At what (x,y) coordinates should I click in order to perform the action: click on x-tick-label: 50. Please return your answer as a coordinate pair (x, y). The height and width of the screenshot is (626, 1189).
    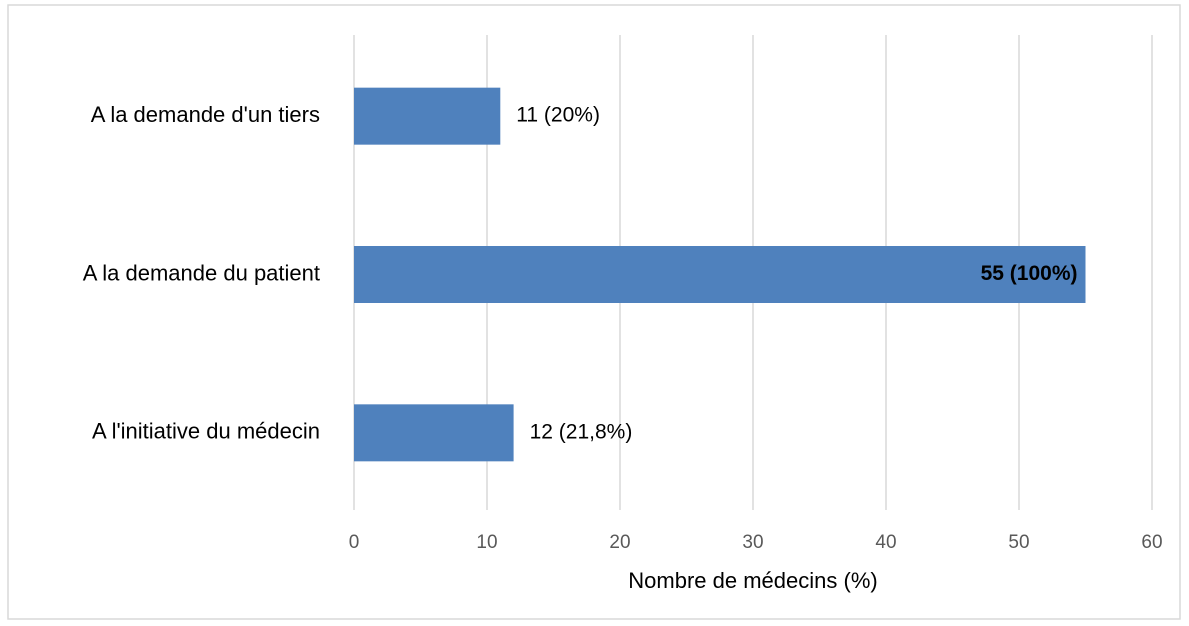
    Looking at the image, I should click on (1018, 542).